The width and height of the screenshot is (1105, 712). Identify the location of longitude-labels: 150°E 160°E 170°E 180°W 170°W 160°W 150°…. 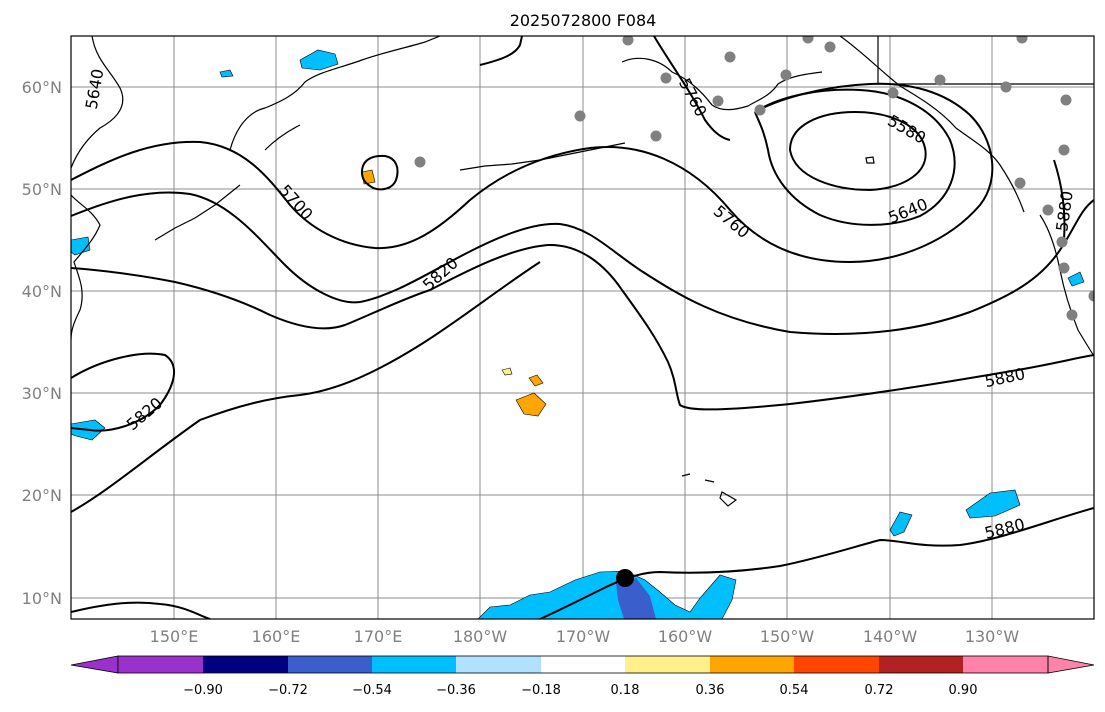
(585, 636).